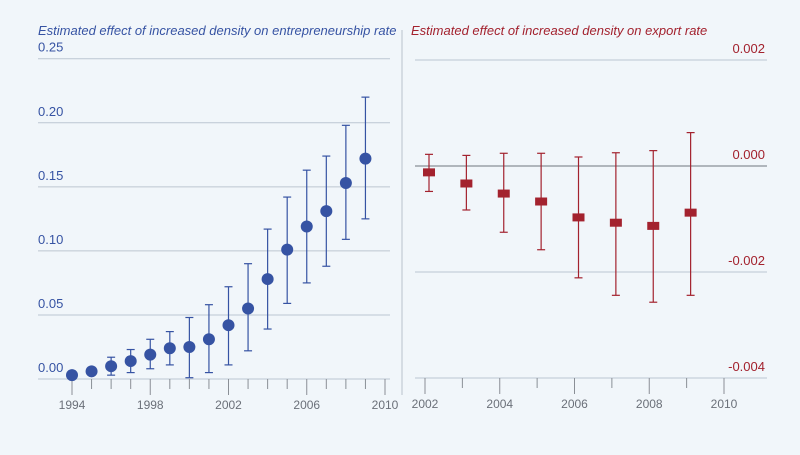 This screenshot has width=800, height=455. Describe the element at coordinates (746, 366) in the screenshot. I see `y-tick-label: -0.004` at that location.